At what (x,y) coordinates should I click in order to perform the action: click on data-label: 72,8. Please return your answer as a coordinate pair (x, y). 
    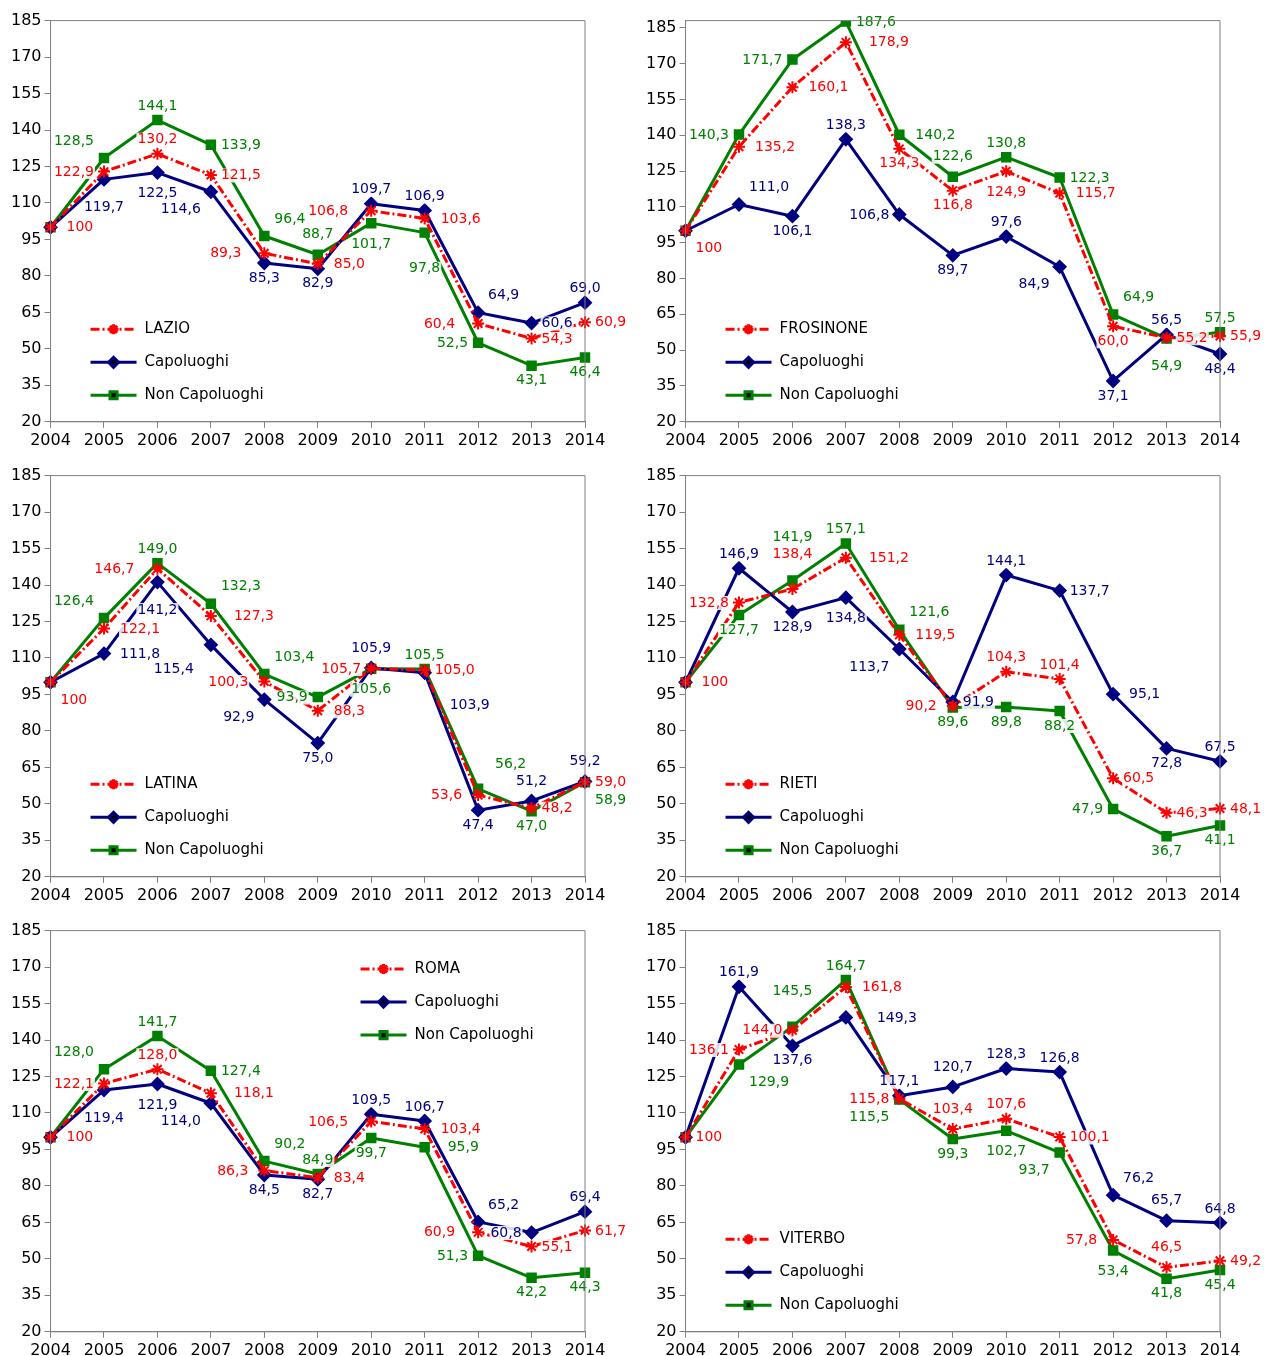
    Looking at the image, I should click on (1166, 762).